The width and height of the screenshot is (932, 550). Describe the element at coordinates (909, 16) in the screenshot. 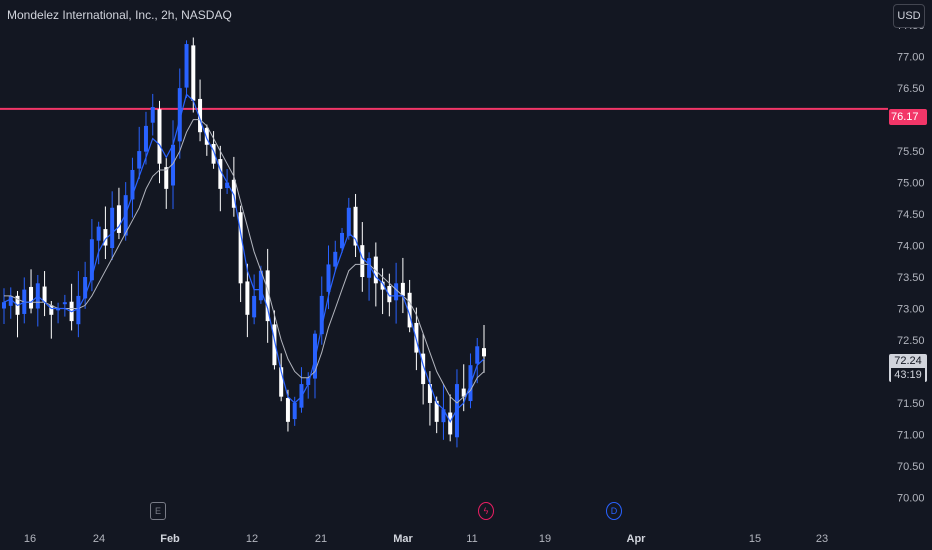

I see `currency-button: USD` at that location.